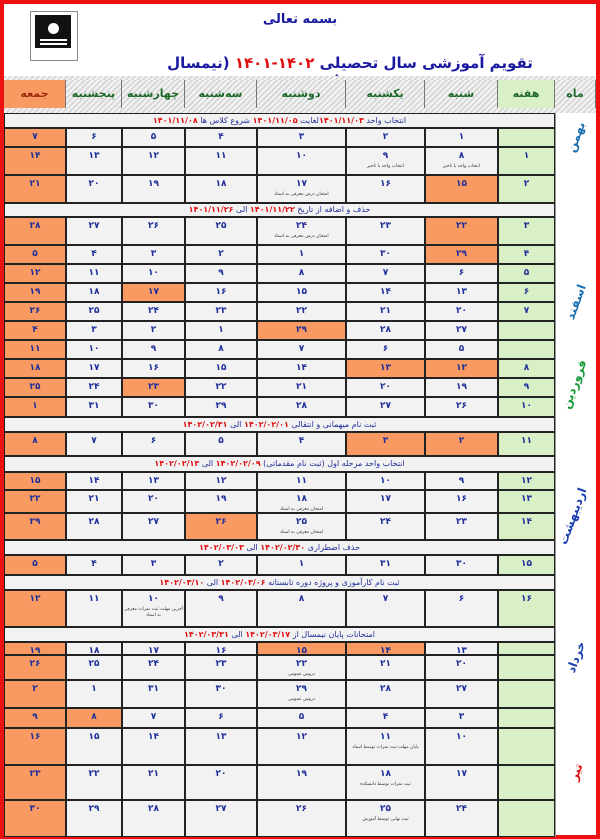 Image resolution: width=600 pixels, height=839 pixels. What do you see at coordinates (35, 231) in the screenshot?
I see `holiday-day-cell: ۲۸` at bounding box center [35, 231].